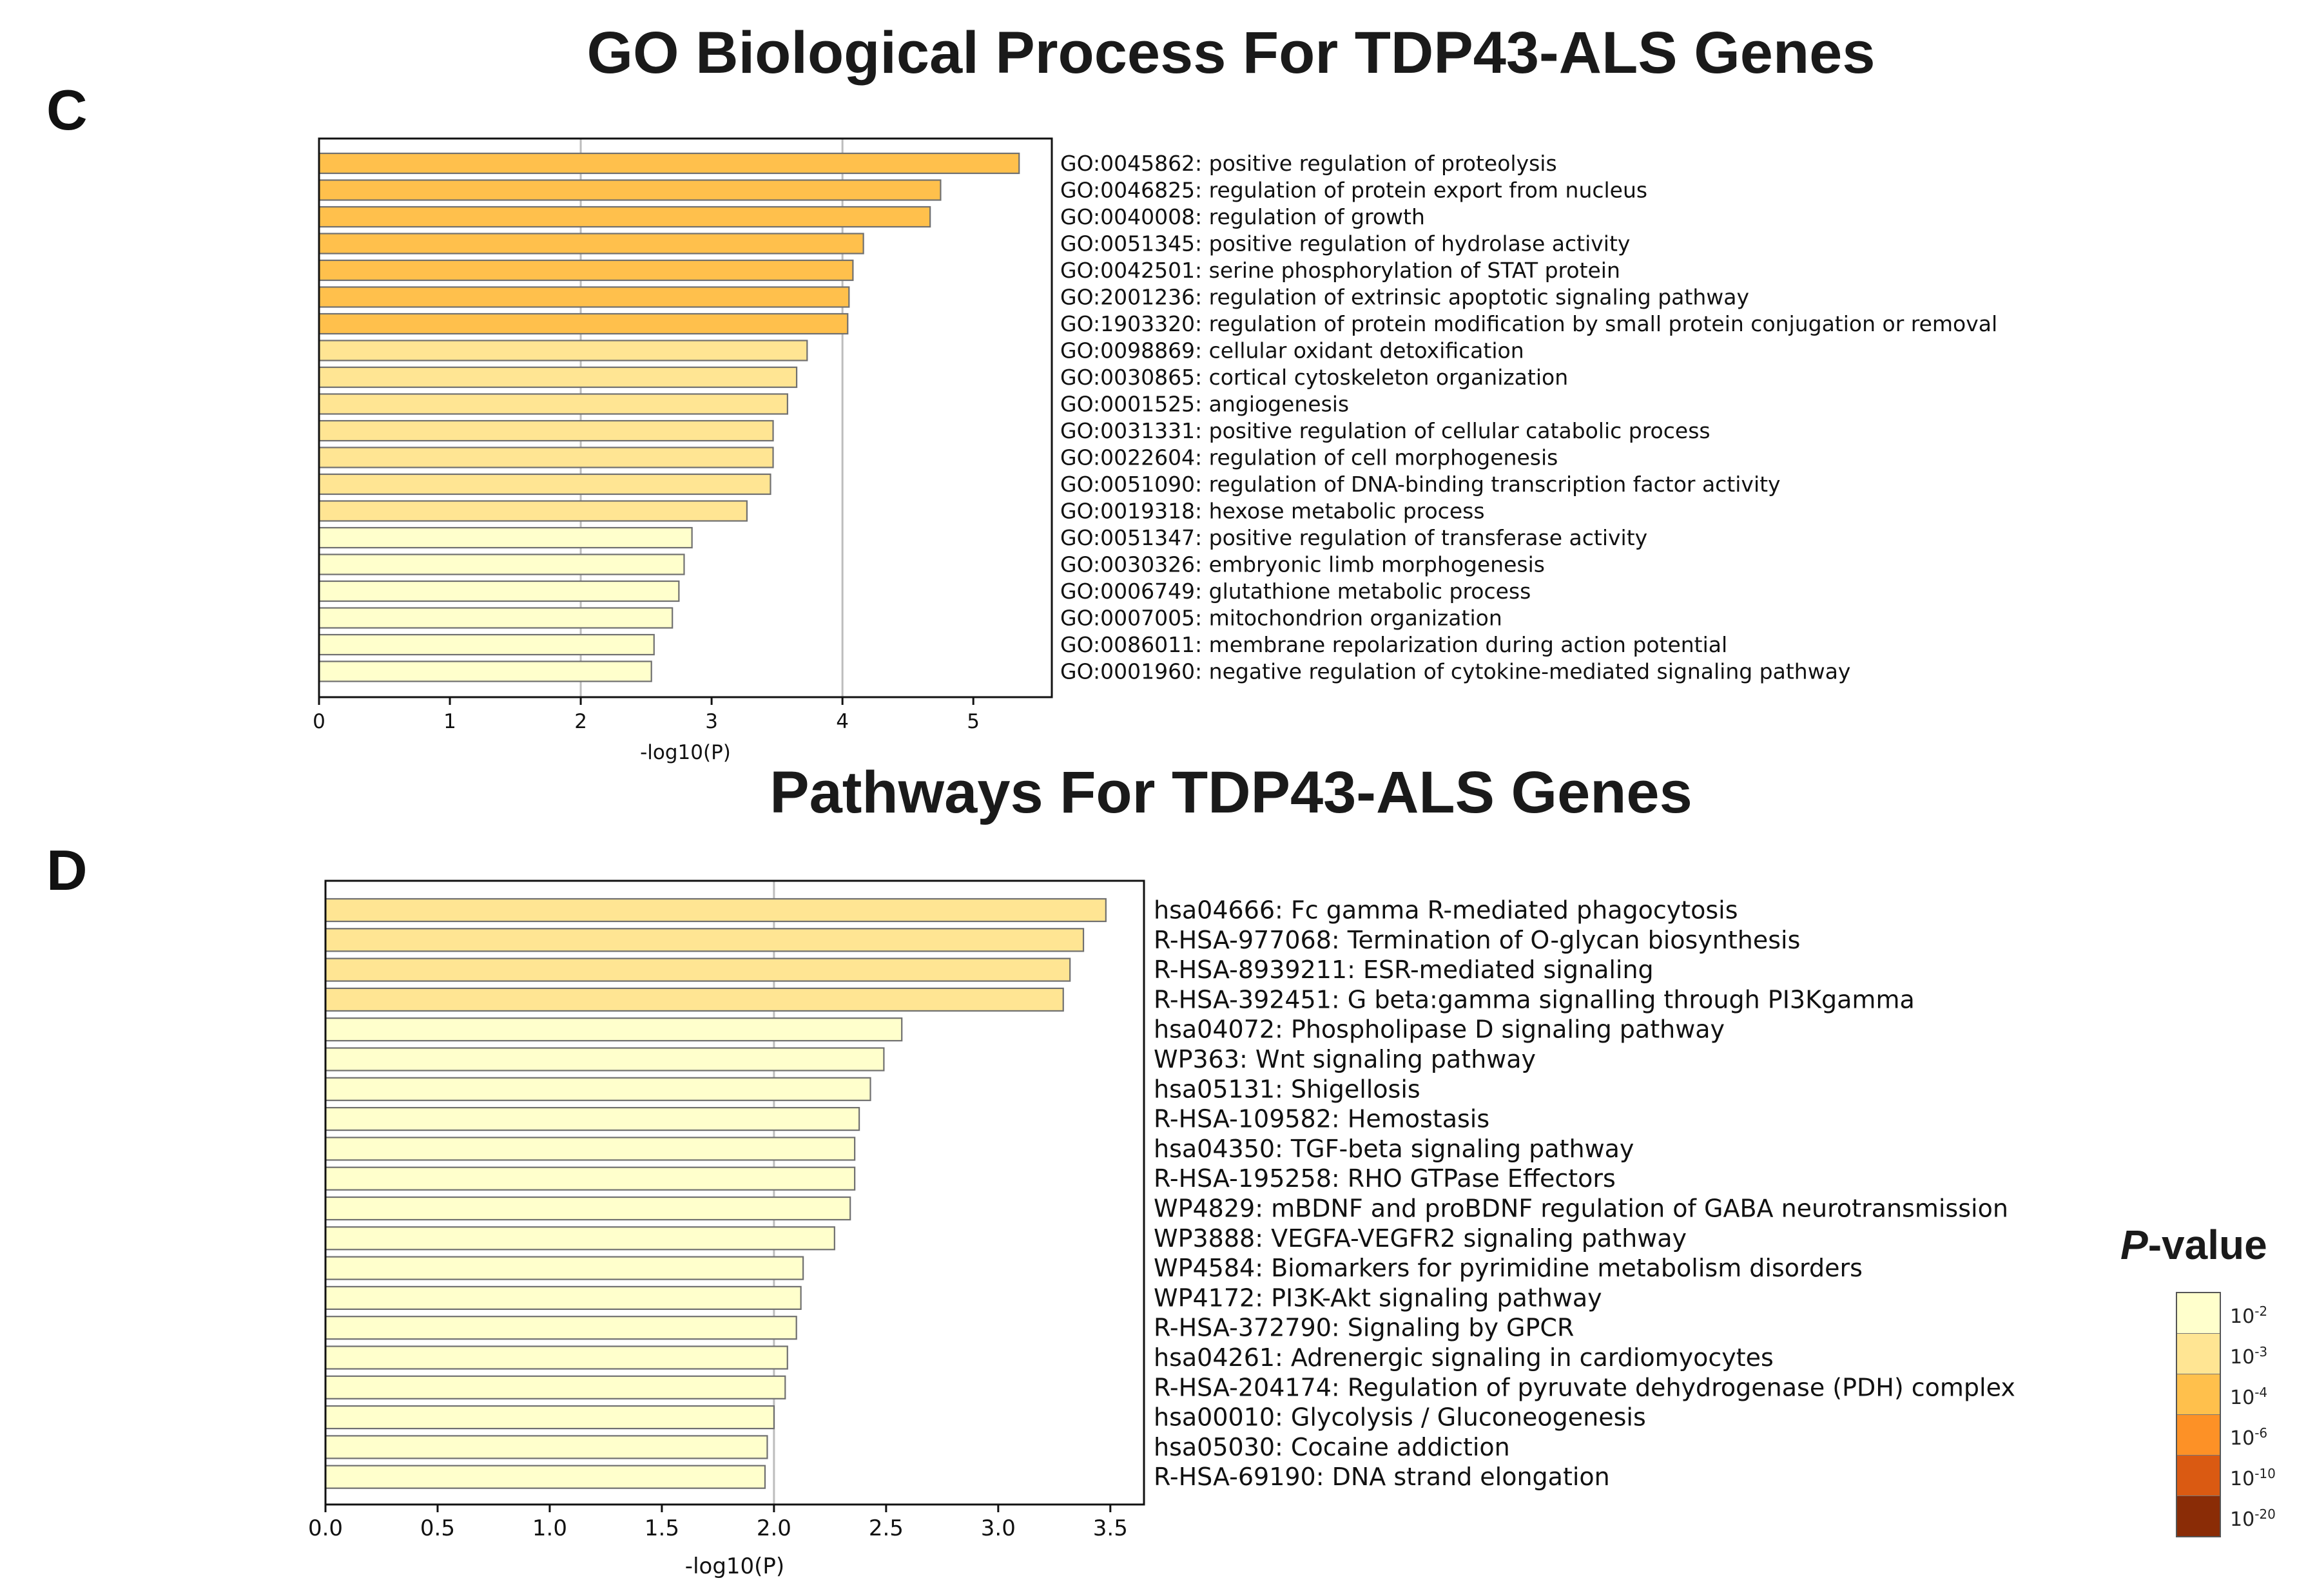  What do you see at coordinates (886, 1528) in the screenshot?
I see `x-tick-label: 2.5` at bounding box center [886, 1528].